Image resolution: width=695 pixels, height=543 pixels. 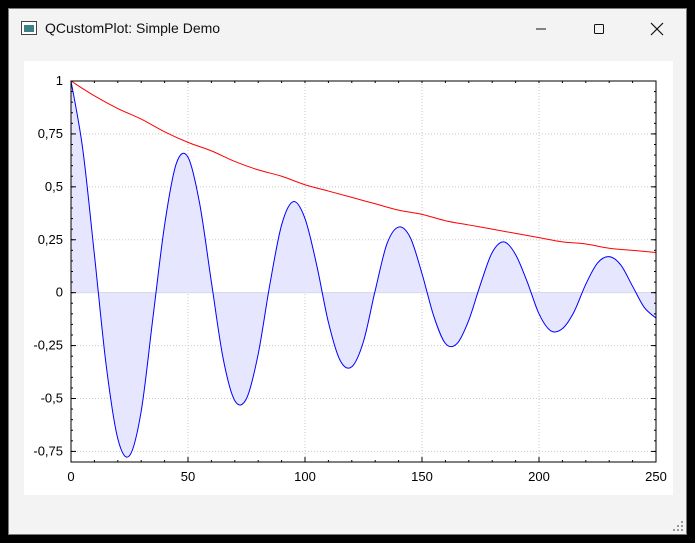 I want to click on maximize-icon, so click(x=599, y=29).